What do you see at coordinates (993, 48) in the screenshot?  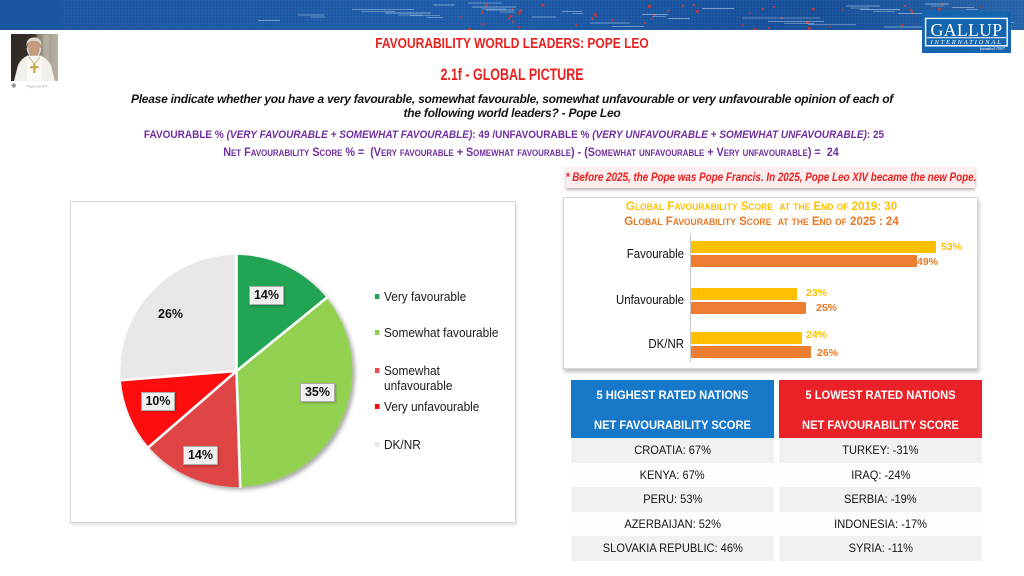 I see `svg-text: founded 1947` at bounding box center [993, 48].